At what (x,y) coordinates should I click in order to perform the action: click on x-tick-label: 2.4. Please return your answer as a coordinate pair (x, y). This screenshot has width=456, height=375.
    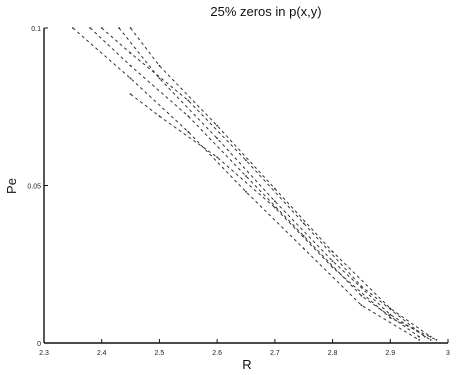
    Looking at the image, I should click on (102, 353).